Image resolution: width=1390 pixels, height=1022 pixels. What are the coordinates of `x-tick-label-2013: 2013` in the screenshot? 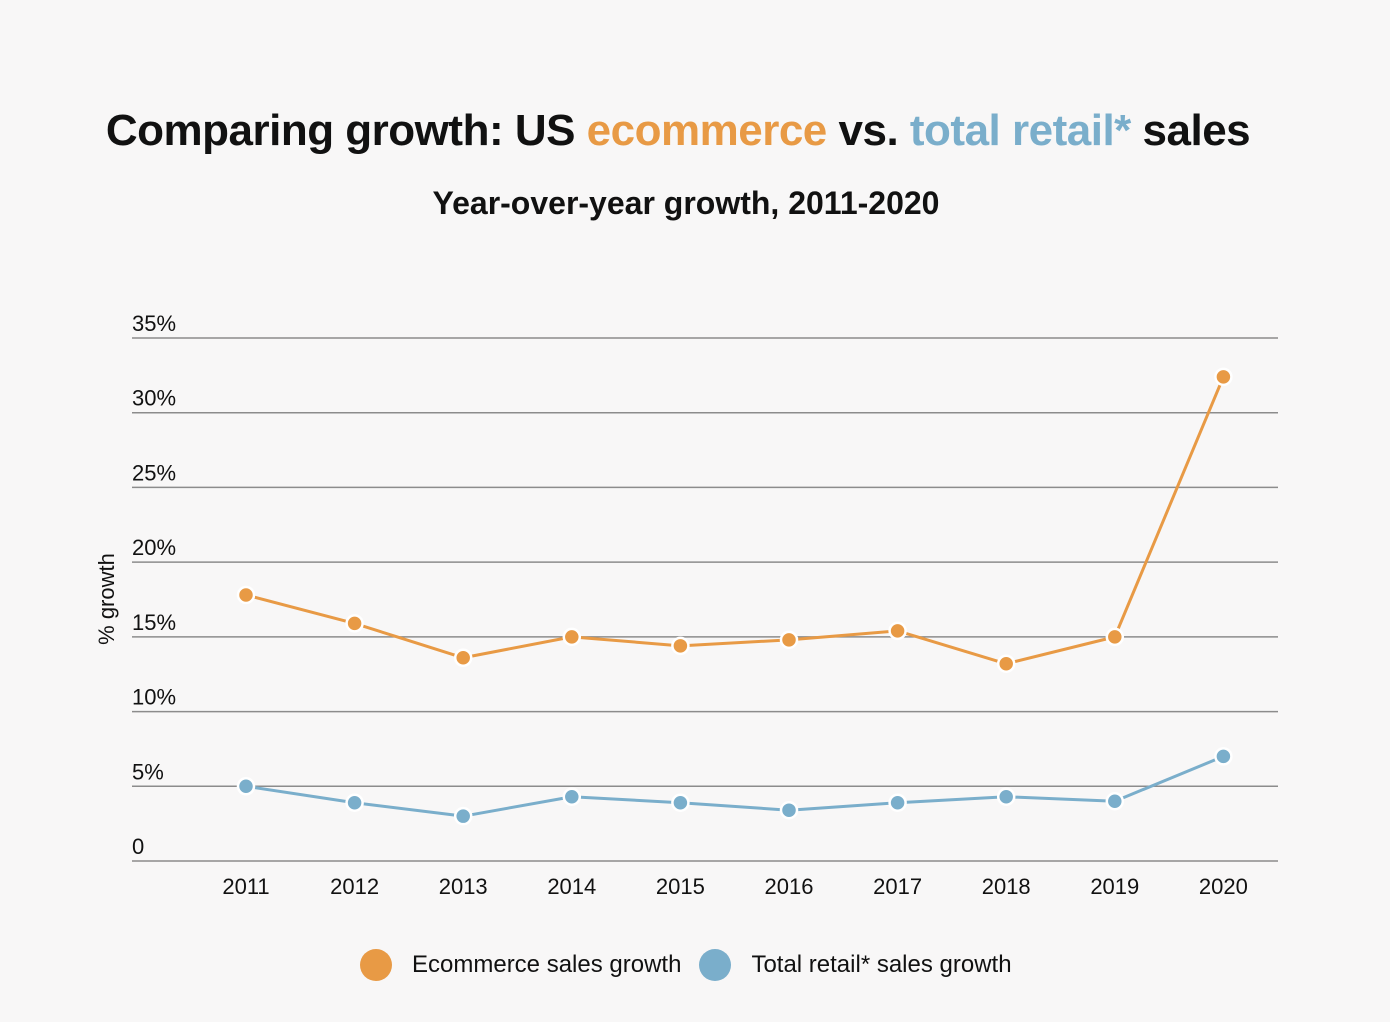 It's located at (463, 886).